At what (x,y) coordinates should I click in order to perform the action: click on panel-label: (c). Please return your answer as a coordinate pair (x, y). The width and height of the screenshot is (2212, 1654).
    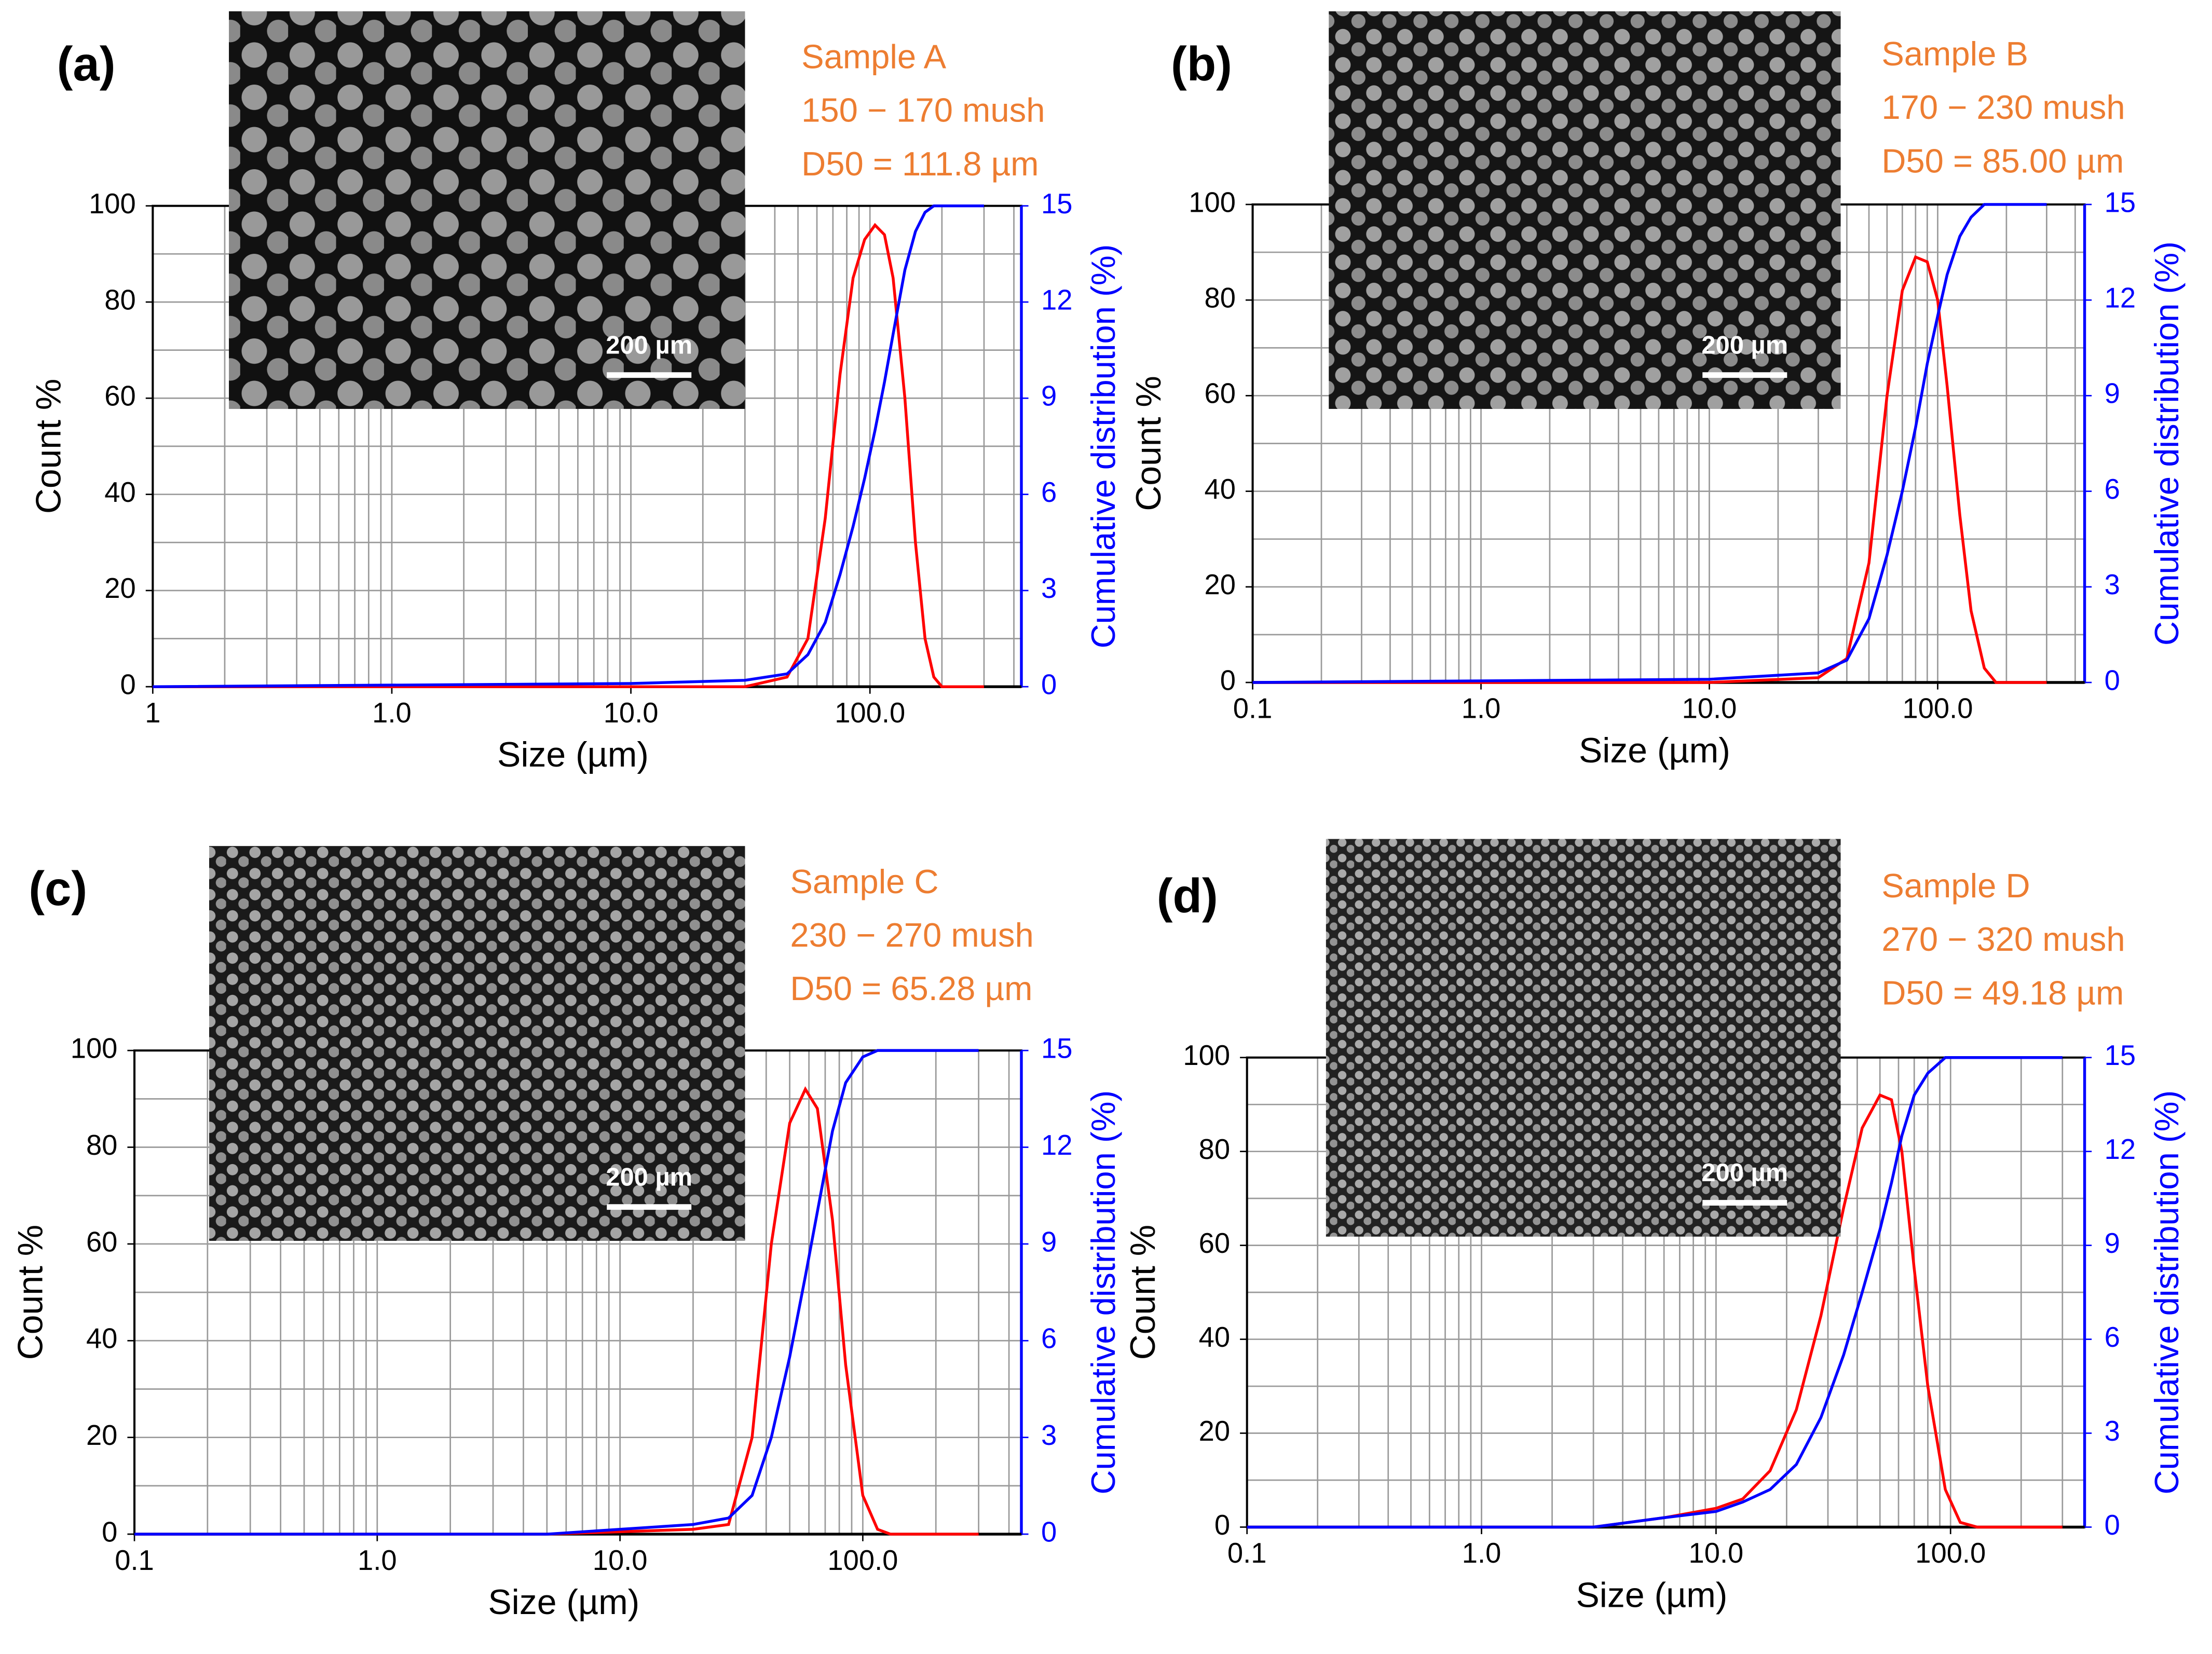
    Looking at the image, I should click on (58, 889).